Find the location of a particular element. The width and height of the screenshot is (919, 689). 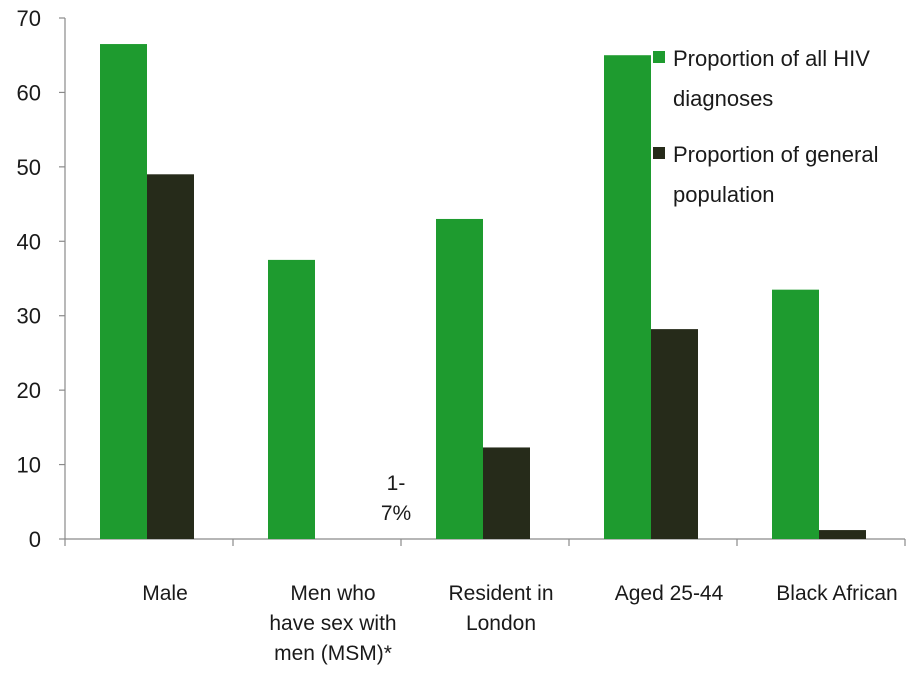

legend-label: diagnoses is located at coordinates (723, 98).